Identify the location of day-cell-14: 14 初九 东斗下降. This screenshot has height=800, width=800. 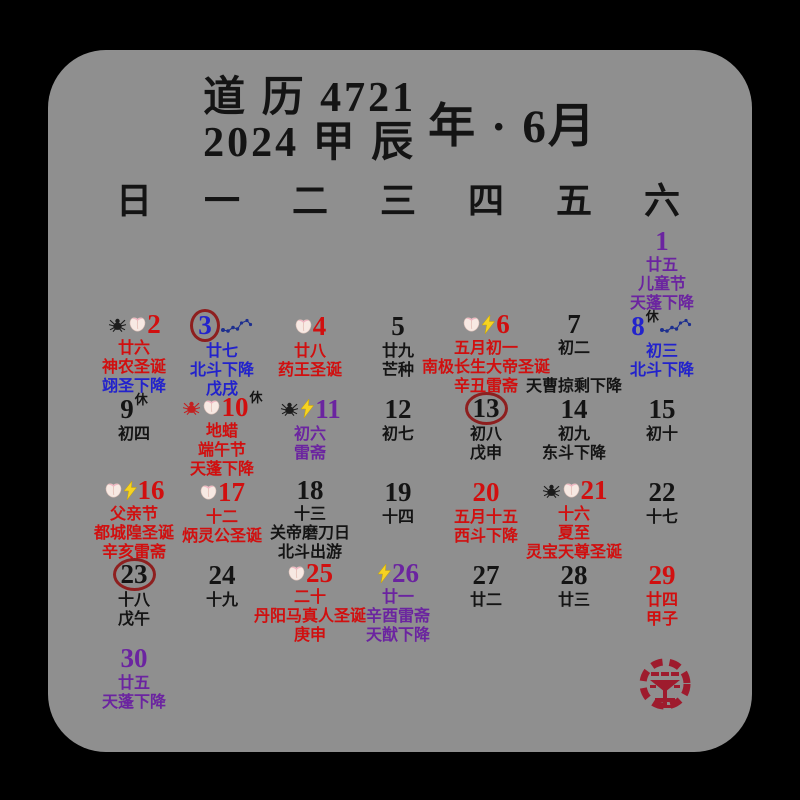
(574, 433).